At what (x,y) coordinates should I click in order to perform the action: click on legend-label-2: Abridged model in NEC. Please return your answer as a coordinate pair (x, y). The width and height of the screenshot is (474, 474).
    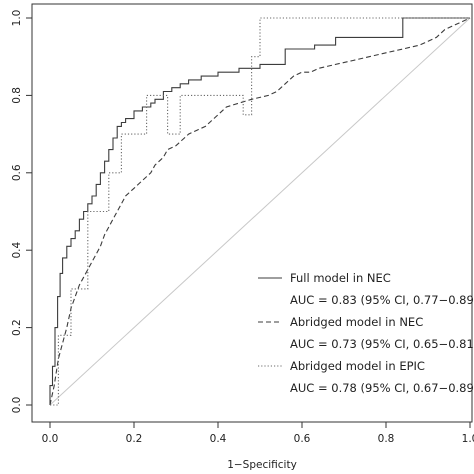
    Looking at the image, I should click on (356, 322).